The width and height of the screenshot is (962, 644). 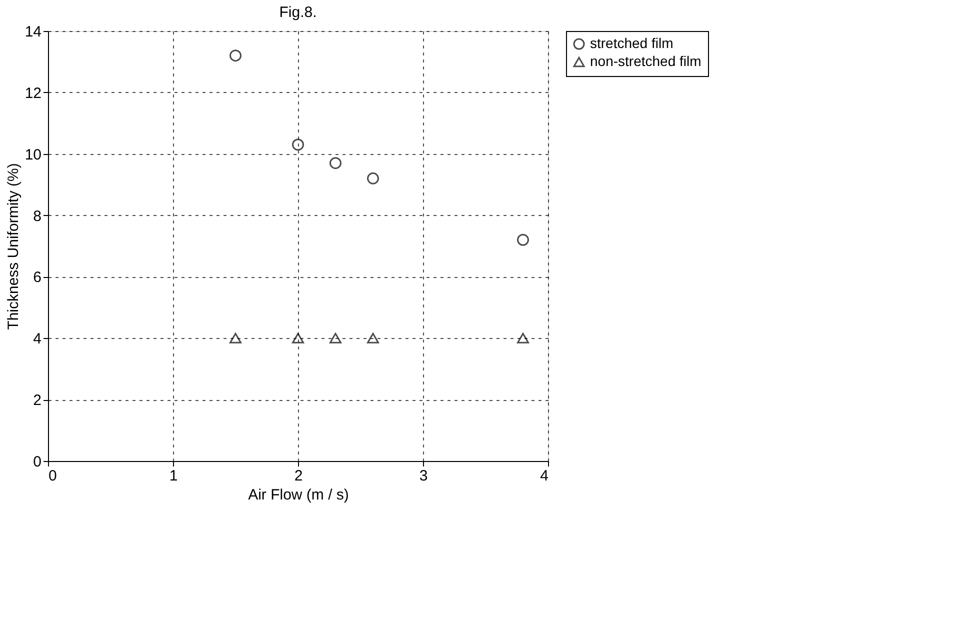 What do you see at coordinates (37, 339) in the screenshot?
I see `y-tick-label: 4` at bounding box center [37, 339].